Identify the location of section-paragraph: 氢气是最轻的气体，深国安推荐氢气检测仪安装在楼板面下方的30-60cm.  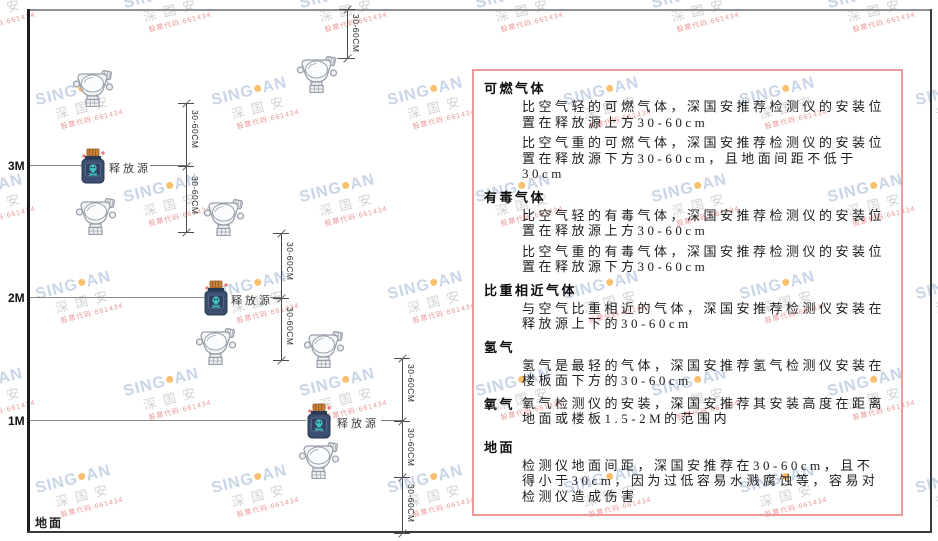
(704, 373).